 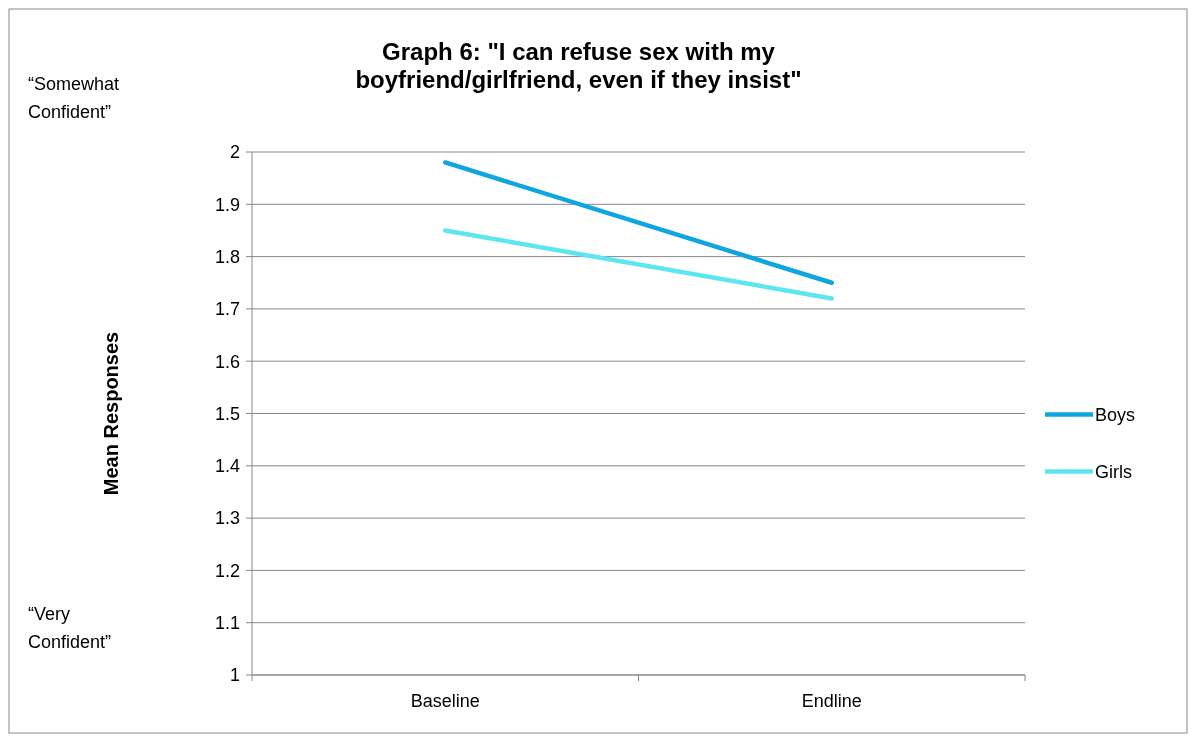 I want to click on y-axis-title: Mean Responses, so click(x=111, y=413).